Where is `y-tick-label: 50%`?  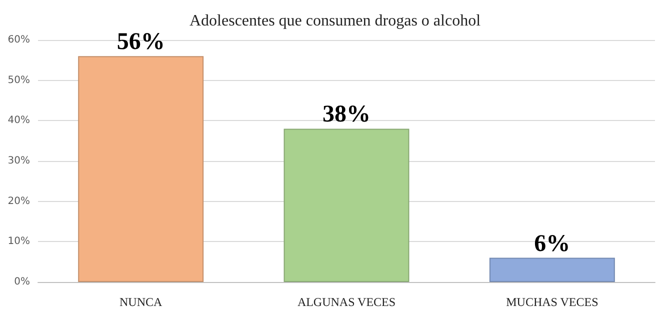
y-tick-label: 50% is located at coordinates (19, 80).